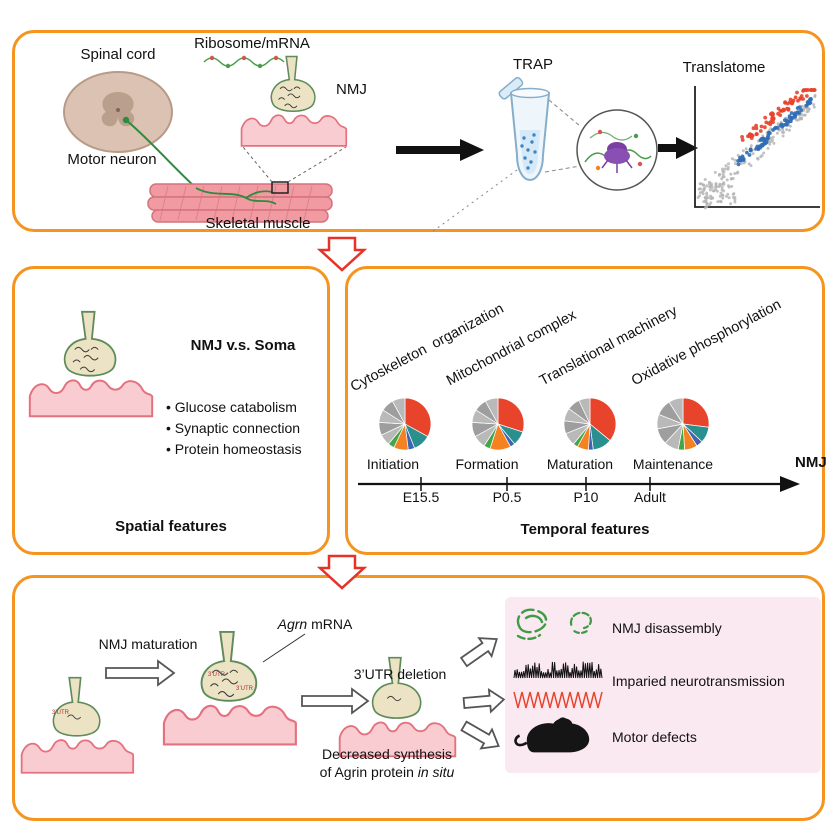 Image resolution: width=837 pixels, height=833 pixels. I want to click on spatial-bullet-1: • Glucose catabolism, so click(231, 407).